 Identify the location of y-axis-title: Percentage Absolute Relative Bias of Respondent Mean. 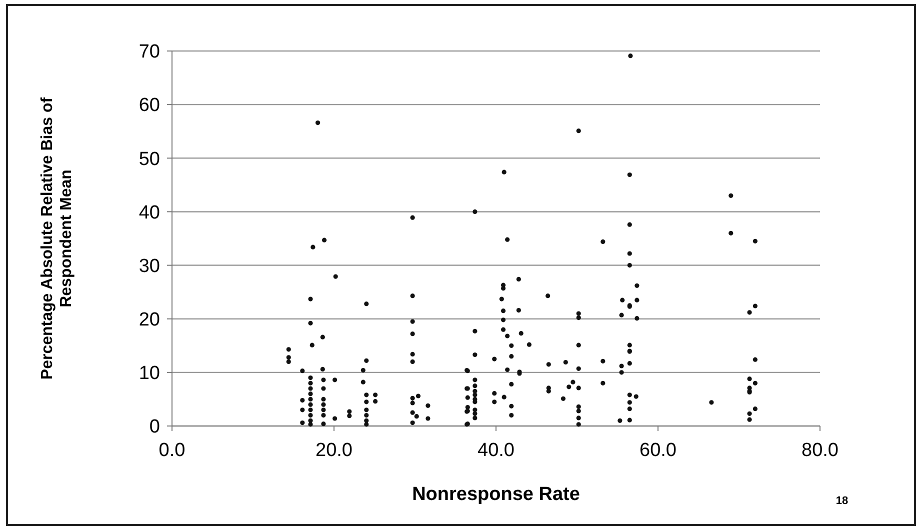
(56, 238).